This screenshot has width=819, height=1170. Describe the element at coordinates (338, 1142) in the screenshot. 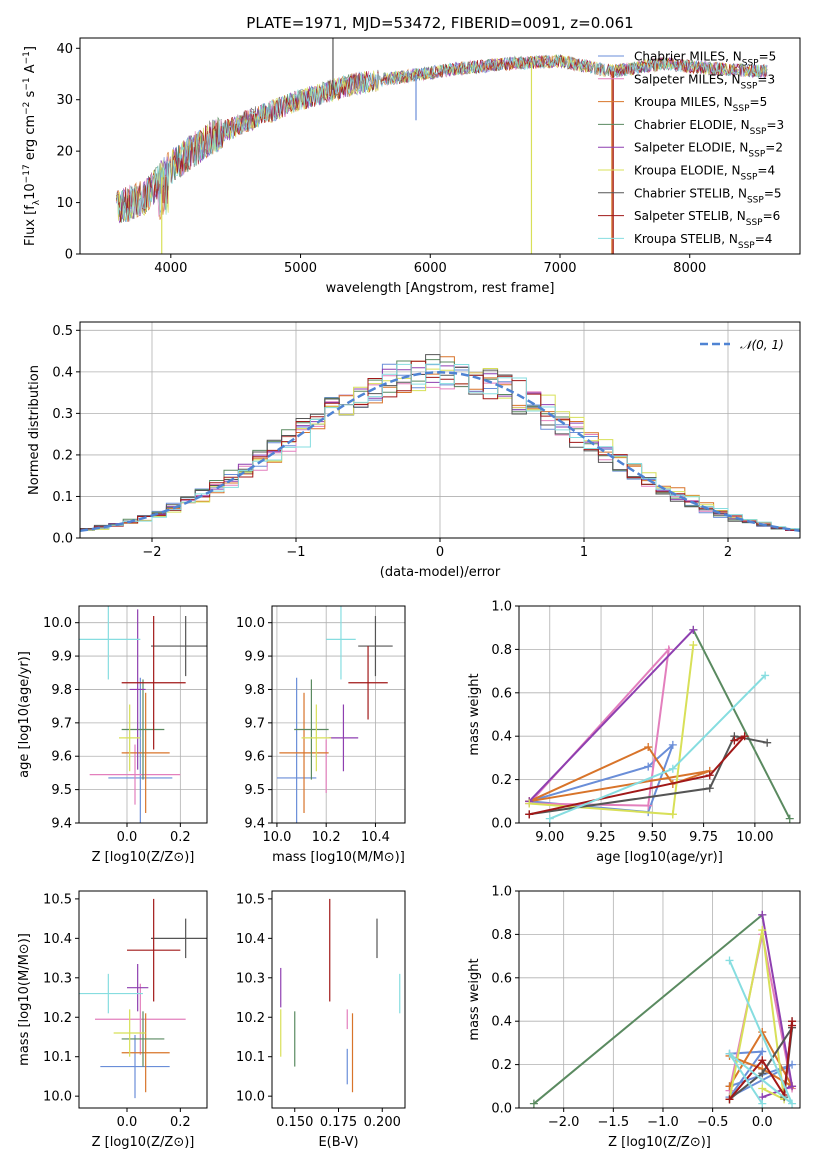

I see `x-axis-label: E(B-V)` at that location.